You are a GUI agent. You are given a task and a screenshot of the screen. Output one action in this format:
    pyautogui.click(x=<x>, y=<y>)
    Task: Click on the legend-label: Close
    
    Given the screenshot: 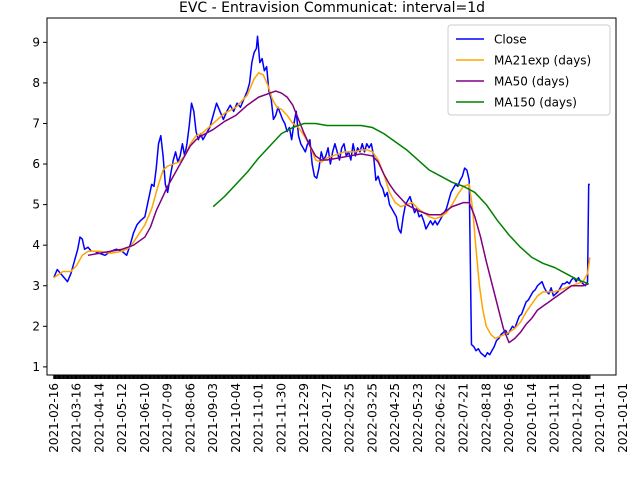 What is the action you would take?
    pyautogui.click(x=510, y=40)
    